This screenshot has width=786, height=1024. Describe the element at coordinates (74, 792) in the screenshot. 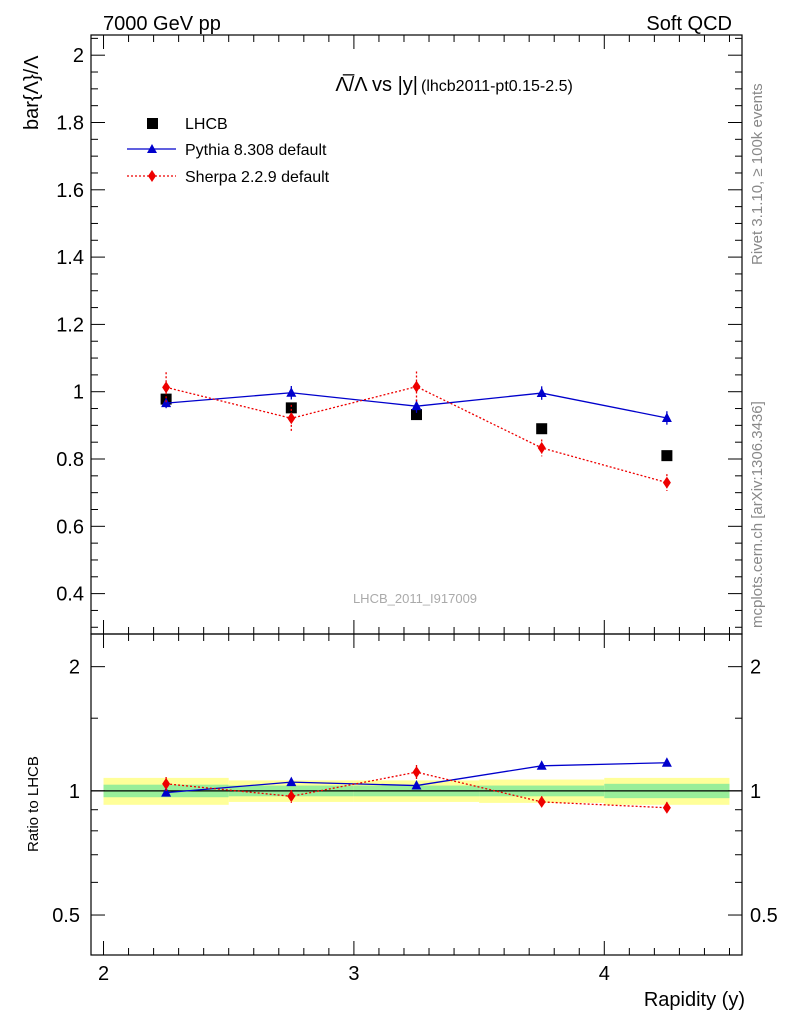

I see `ratio-y-tick-label: 1` at that location.